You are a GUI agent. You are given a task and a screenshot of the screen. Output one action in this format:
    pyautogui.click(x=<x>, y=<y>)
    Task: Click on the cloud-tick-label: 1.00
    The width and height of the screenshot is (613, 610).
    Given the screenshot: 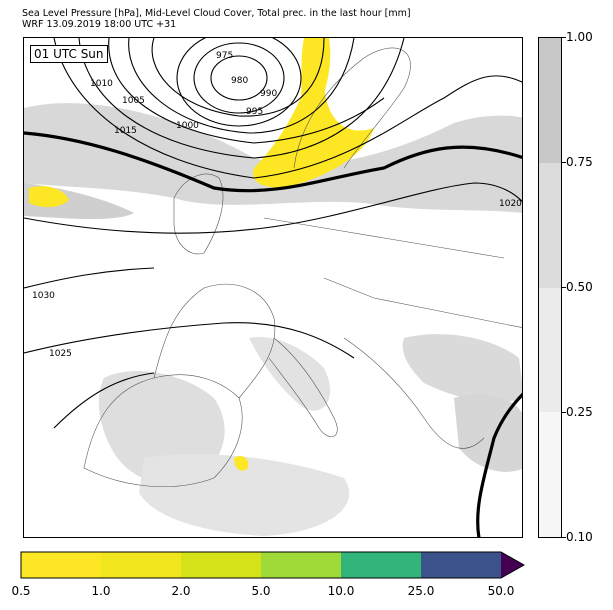 What is the action you would take?
    pyautogui.click(x=579, y=37)
    